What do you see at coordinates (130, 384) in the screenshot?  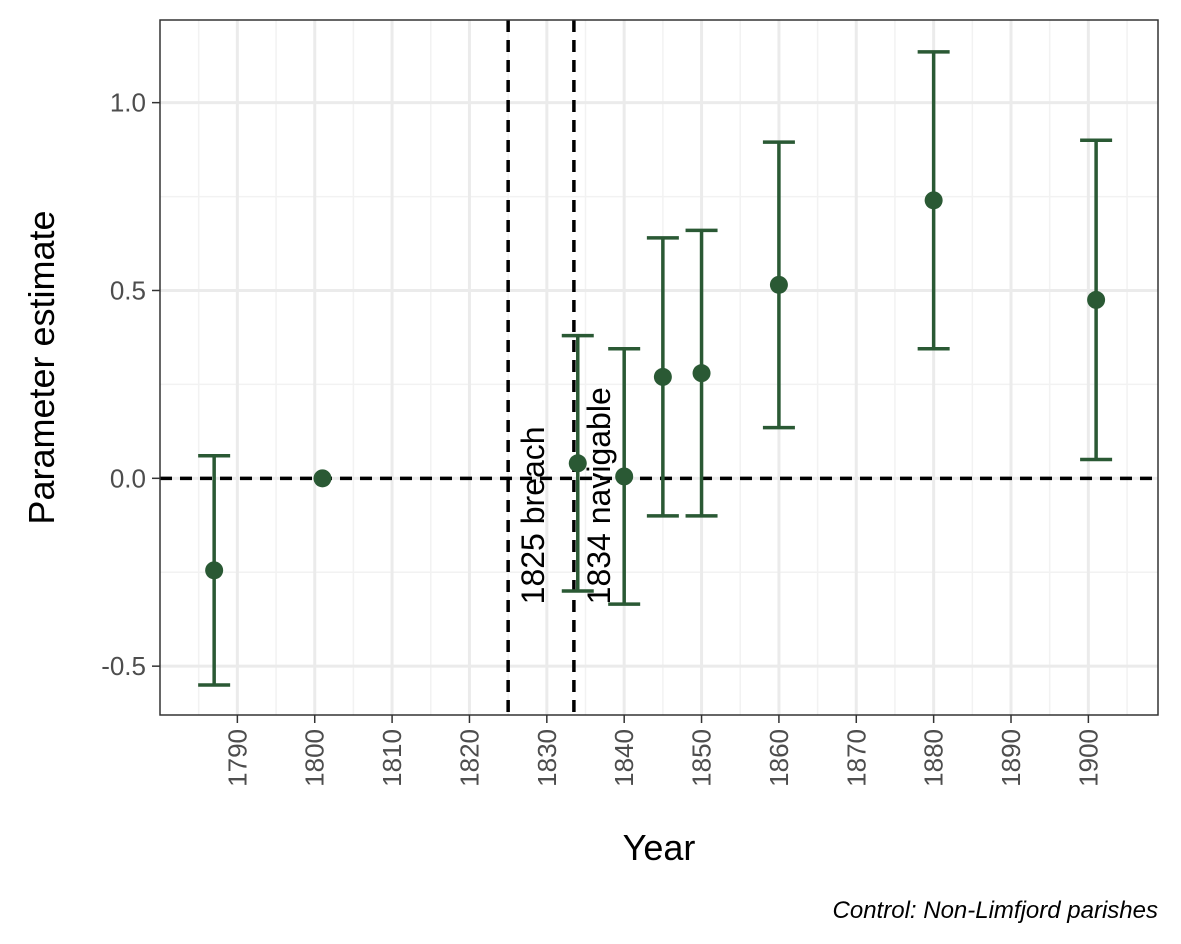 I see `y-axis-ticks: -0.5 0.0 0.5 1.0` at bounding box center [130, 384].